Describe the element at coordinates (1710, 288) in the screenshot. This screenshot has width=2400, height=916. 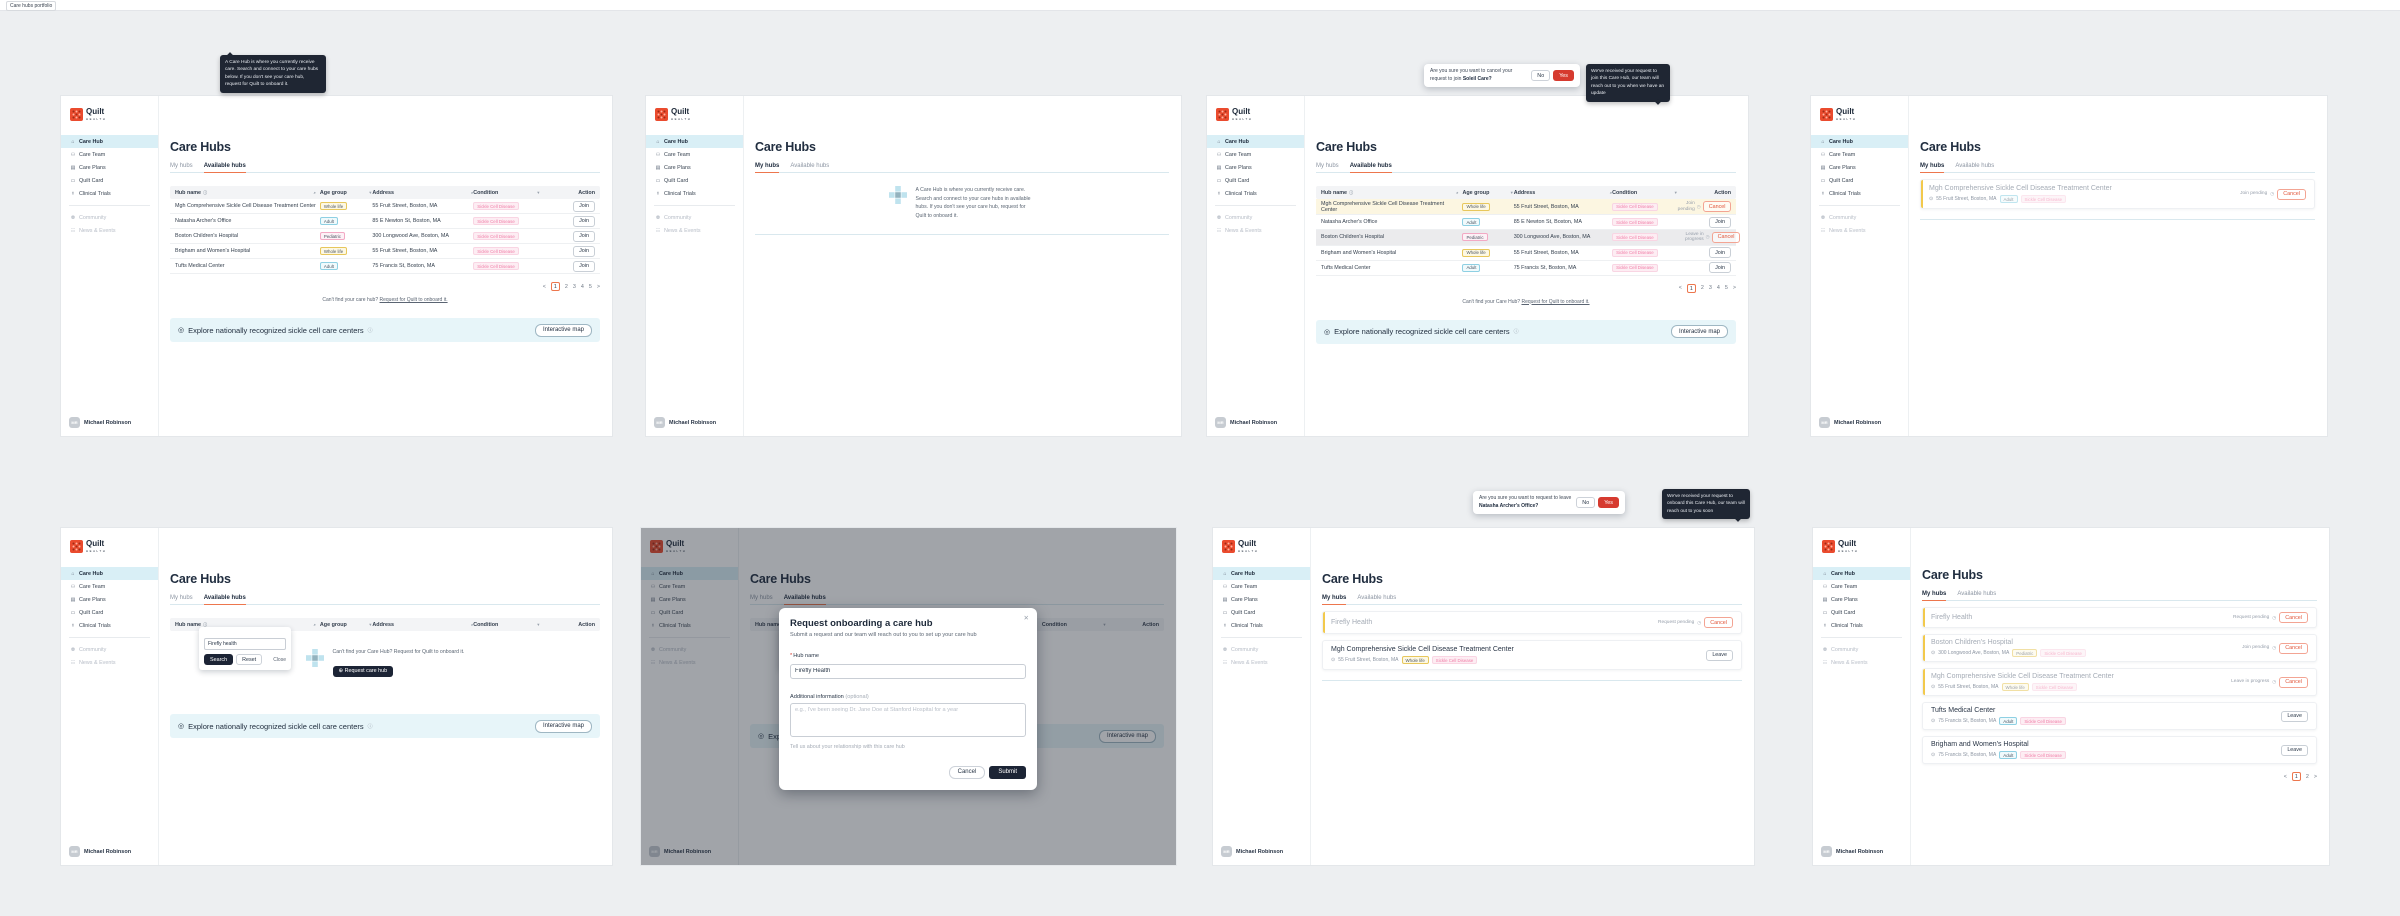
I see `page-3: 3` at that location.